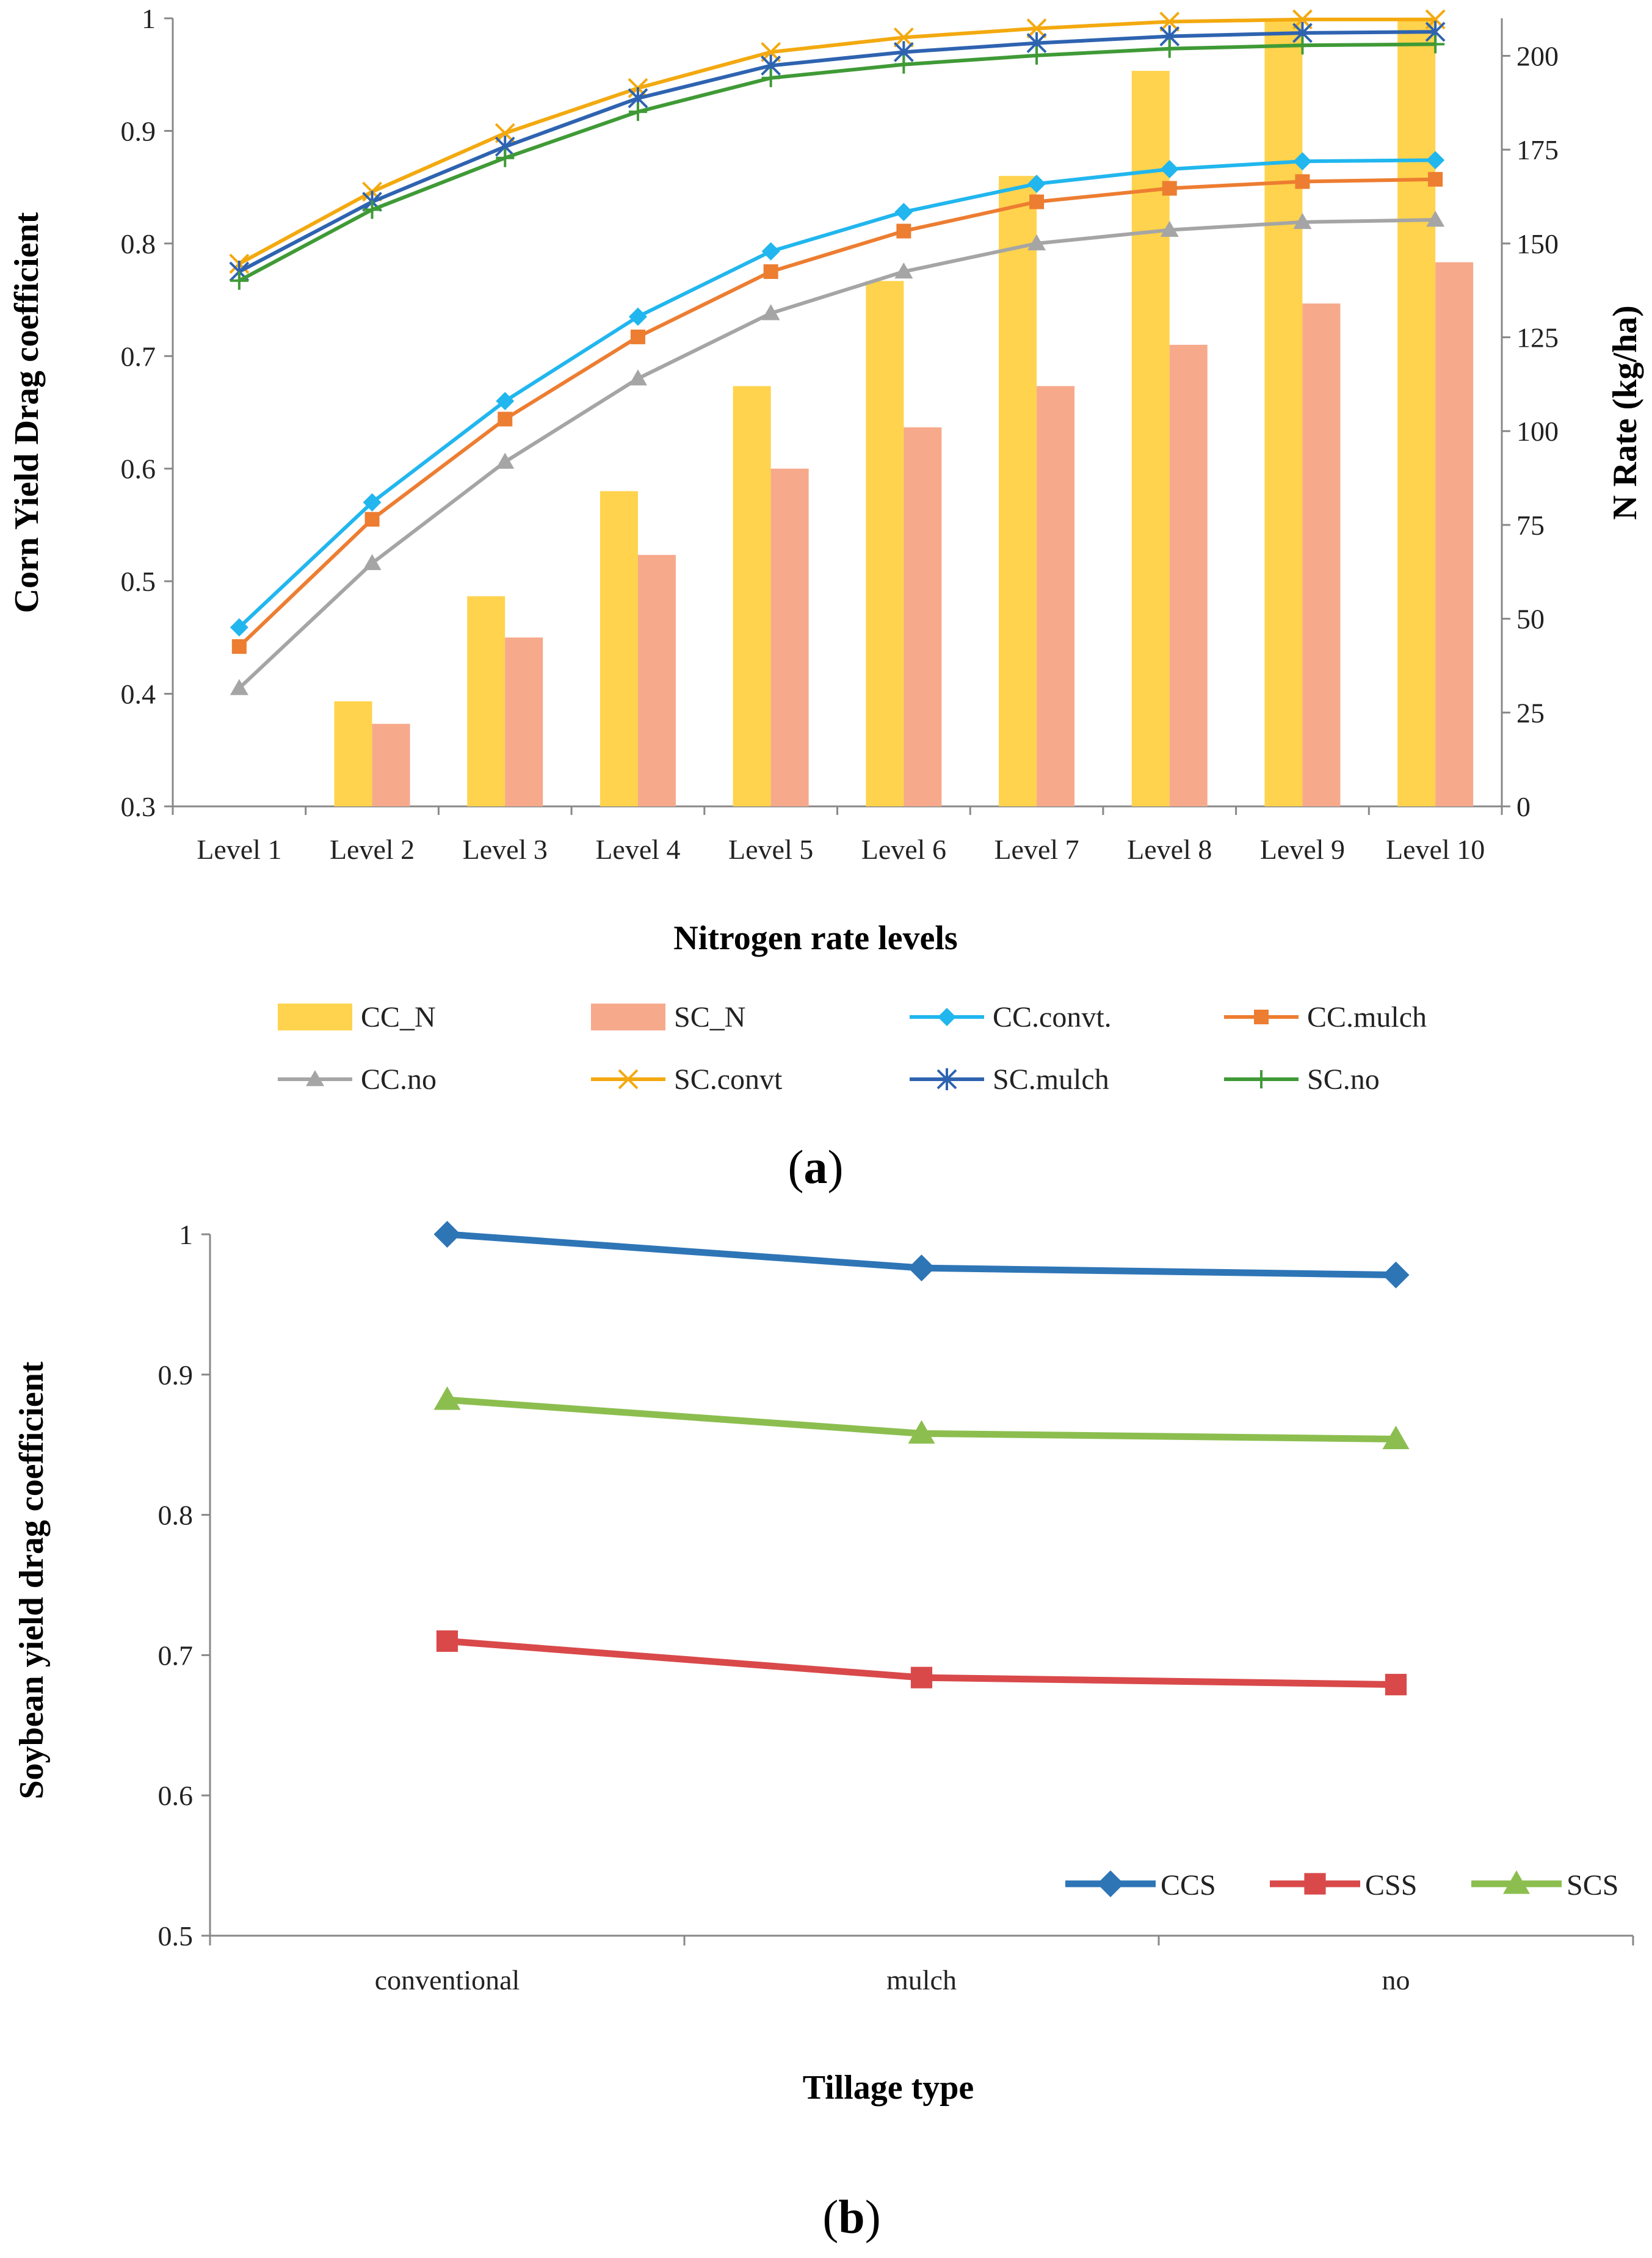 Image resolution: width=1652 pixels, height=2258 pixels. Describe the element at coordinates (138, 243) in the screenshot. I see `a-y-tick-label: 0.8` at that location.